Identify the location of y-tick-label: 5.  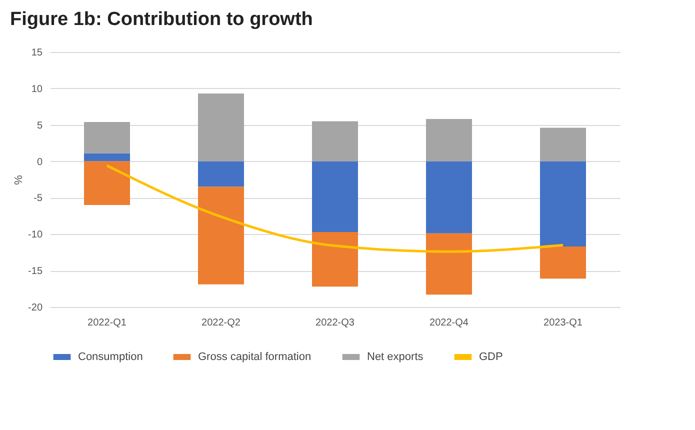
(39, 126).